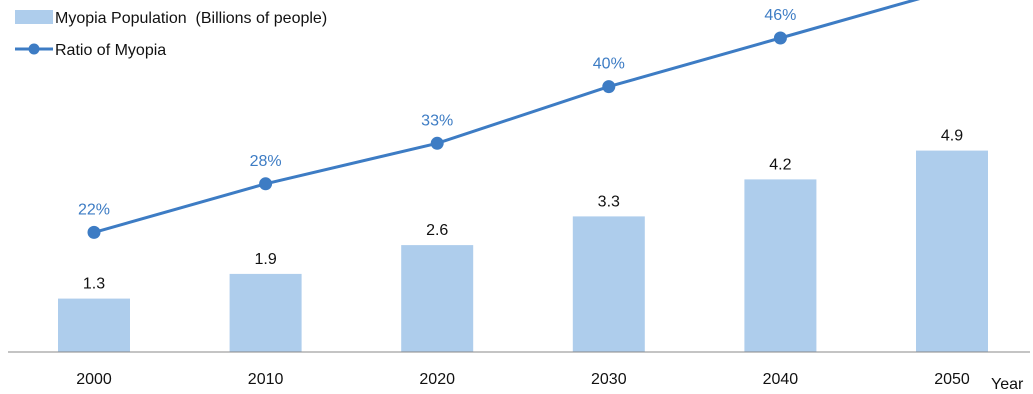 This screenshot has height=394, width=1033. What do you see at coordinates (952, 136) in the screenshot?
I see `population-bar-label: 4.9` at bounding box center [952, 136].